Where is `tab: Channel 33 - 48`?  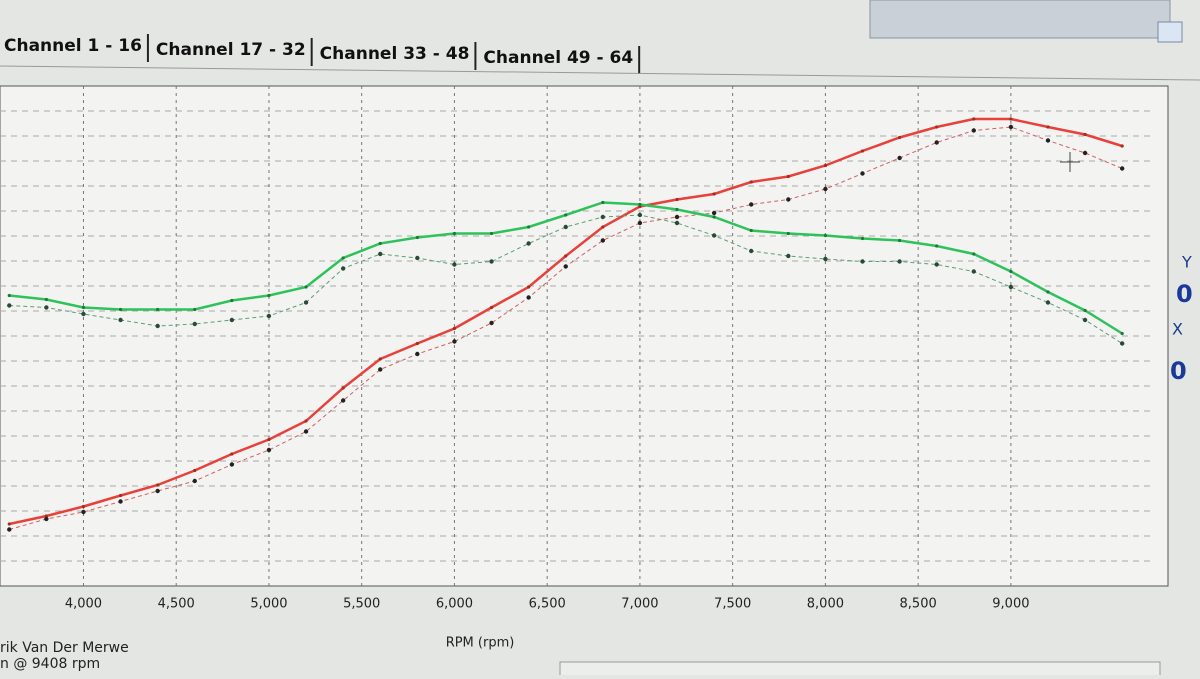
tab: Channel 33 - 48 is located at coordinates (395, 54).